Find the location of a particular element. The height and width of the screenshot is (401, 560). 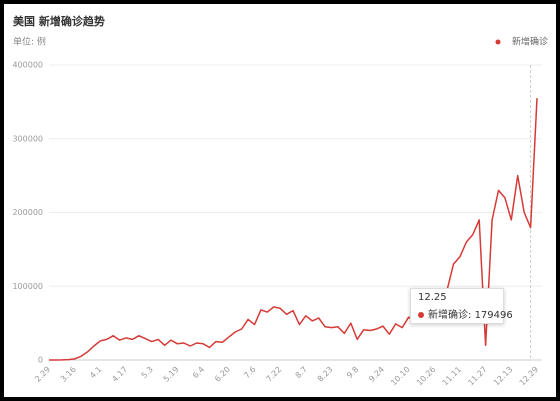

y-tick-label: 300000 is located at coordinates (27, 138).